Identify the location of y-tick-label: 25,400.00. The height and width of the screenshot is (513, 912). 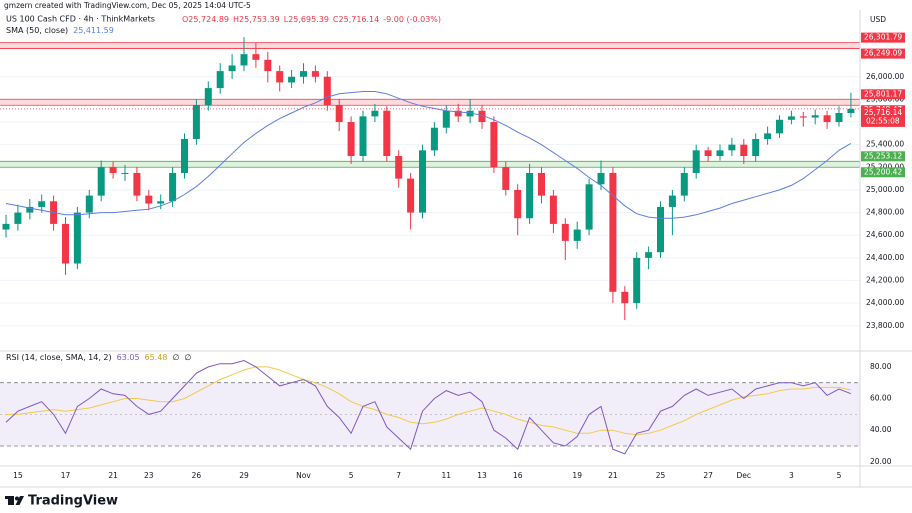
(885, 144).